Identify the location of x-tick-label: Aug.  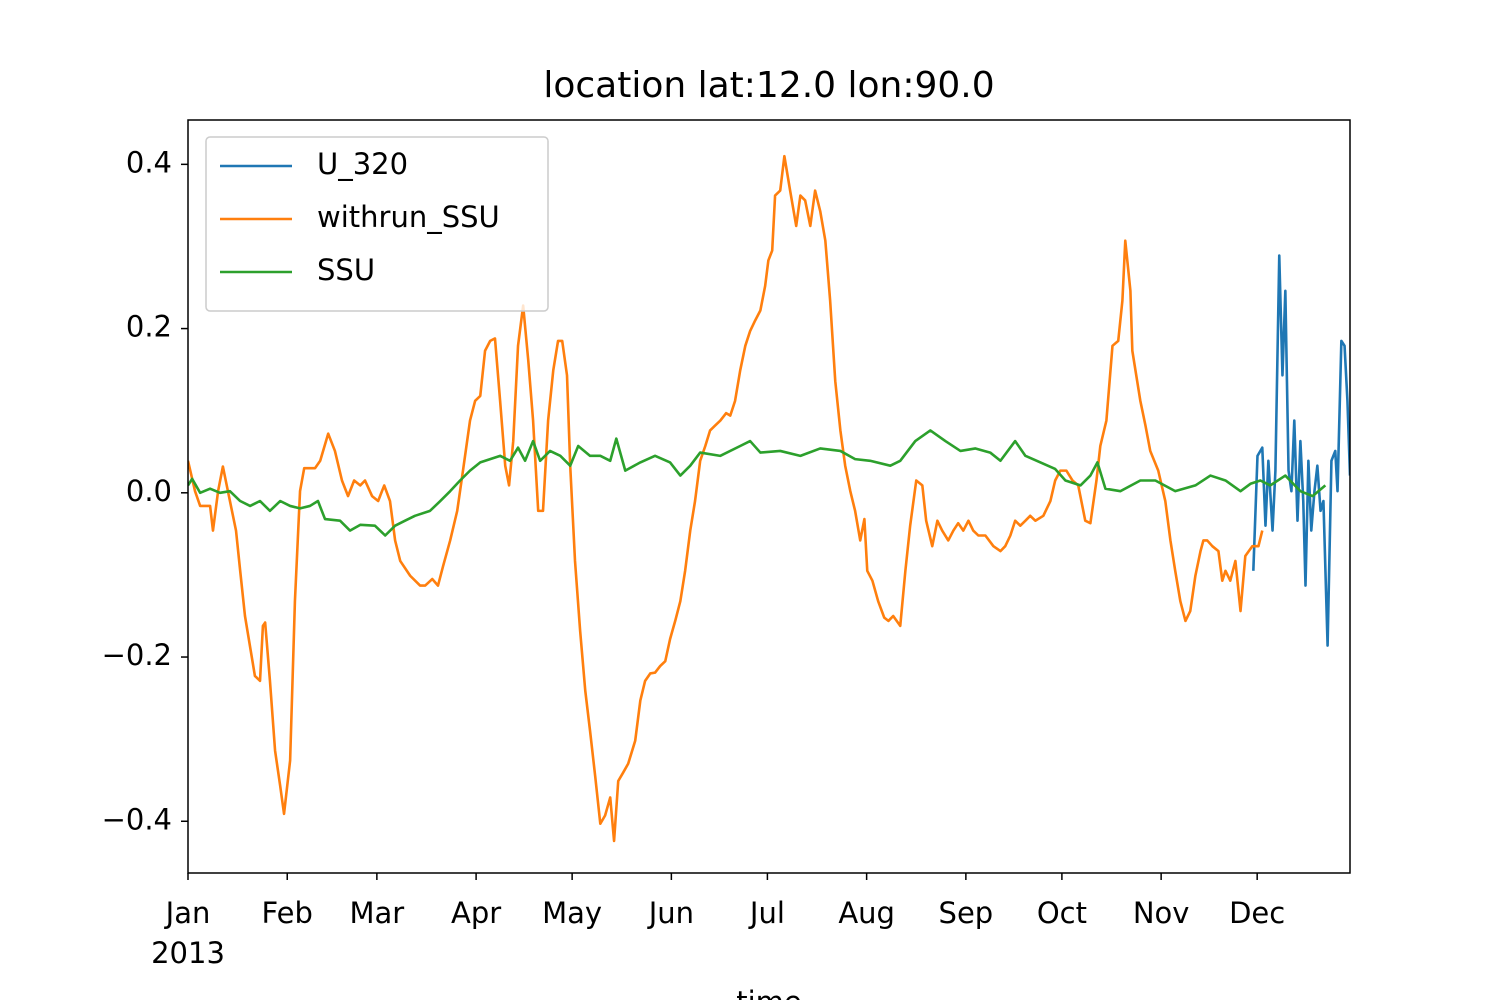
(866, 913).